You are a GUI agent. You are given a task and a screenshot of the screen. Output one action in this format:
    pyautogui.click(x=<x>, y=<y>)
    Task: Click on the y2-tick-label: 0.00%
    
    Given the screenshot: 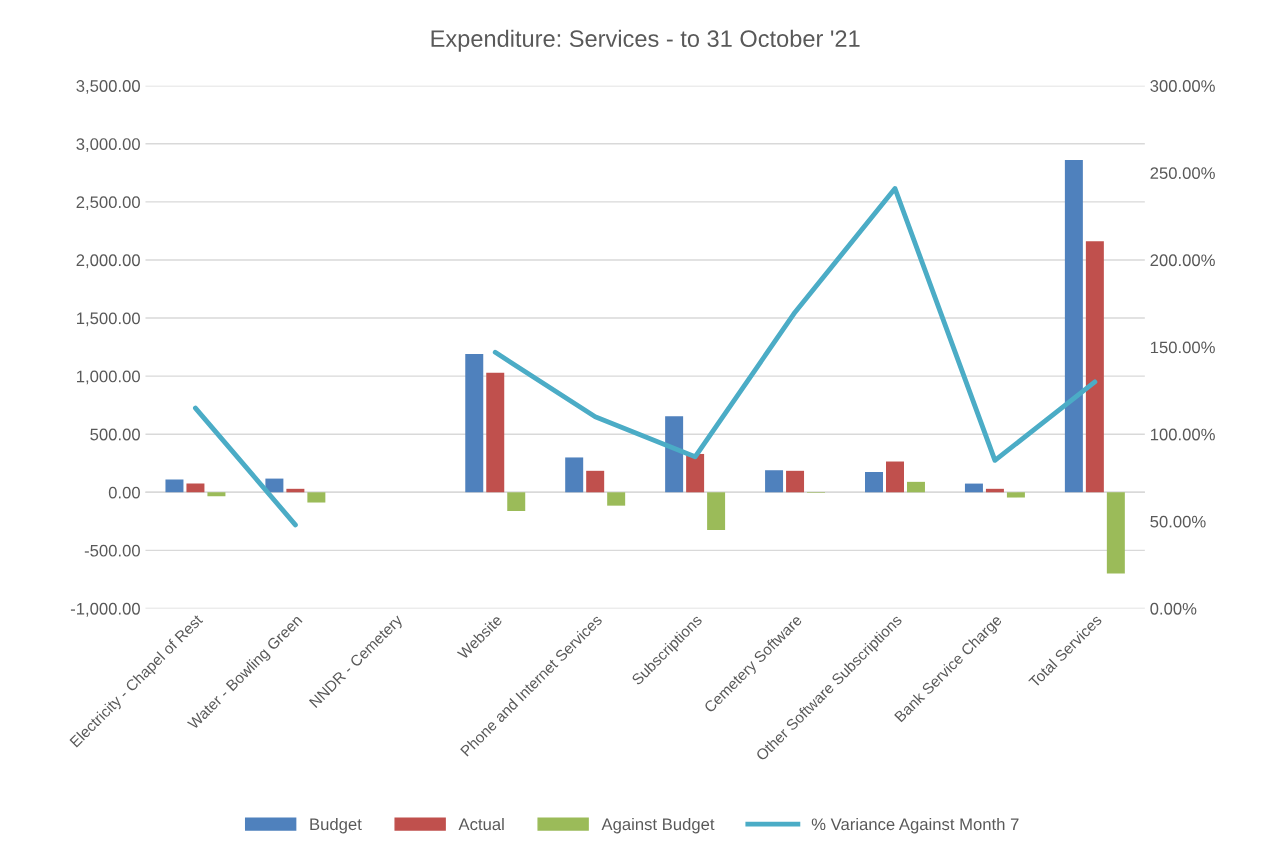 What is the action you would take?
    pyautogui.click(x=1173, y=608)
    